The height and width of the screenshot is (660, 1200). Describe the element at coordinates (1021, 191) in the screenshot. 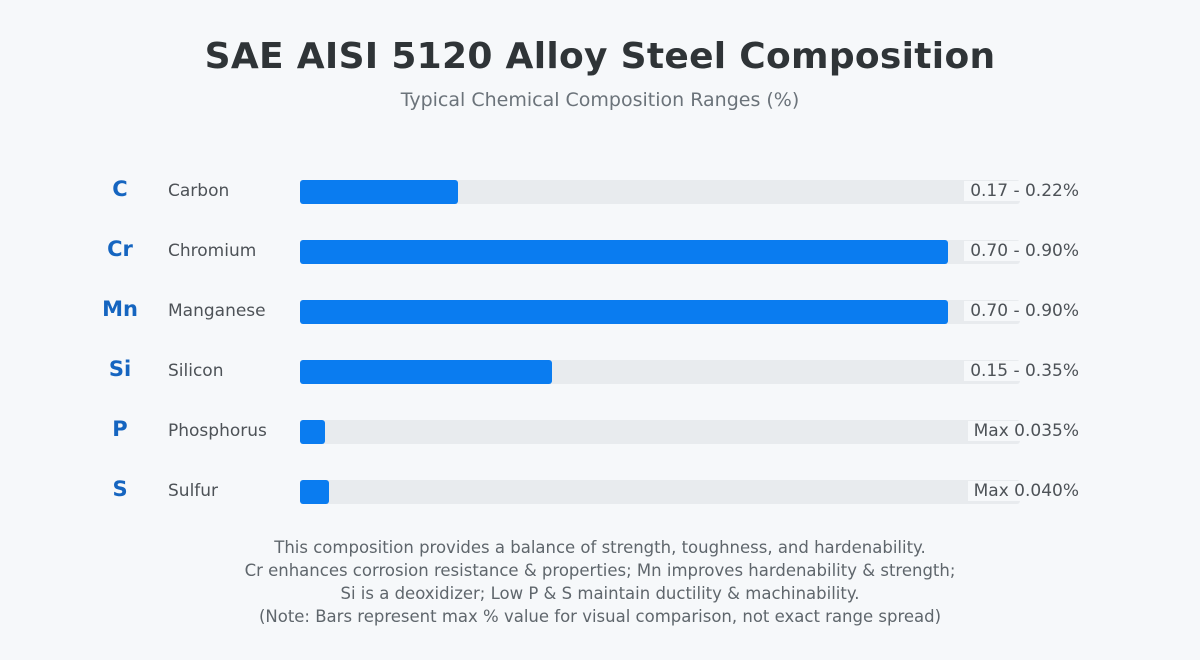

I see `range-label: 0.17 - 0.22%` at that location.